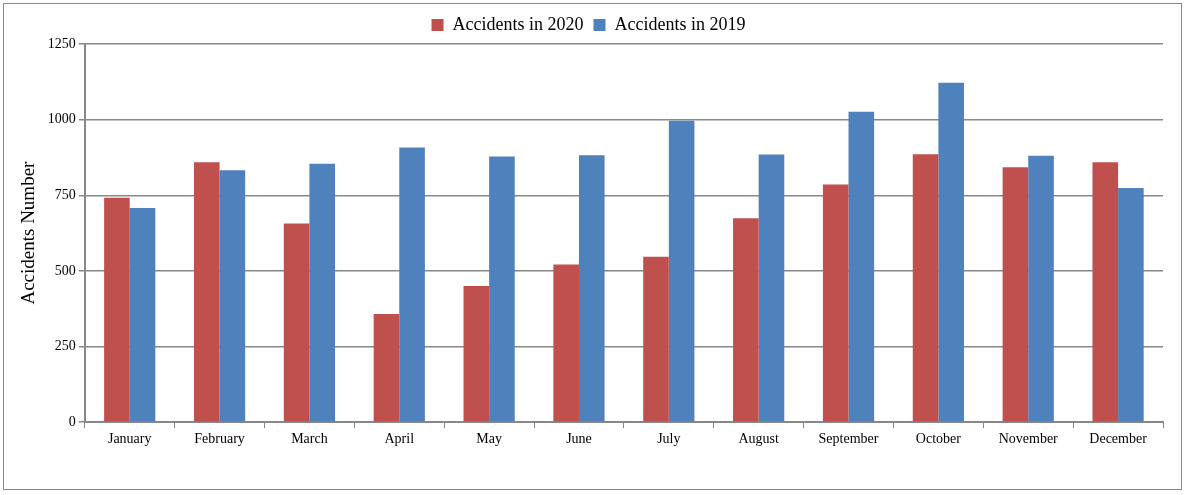  Describe the element at coordinates (680, 23) in the screenshot. I see `legend-label: Accidents in 2019` at that location.